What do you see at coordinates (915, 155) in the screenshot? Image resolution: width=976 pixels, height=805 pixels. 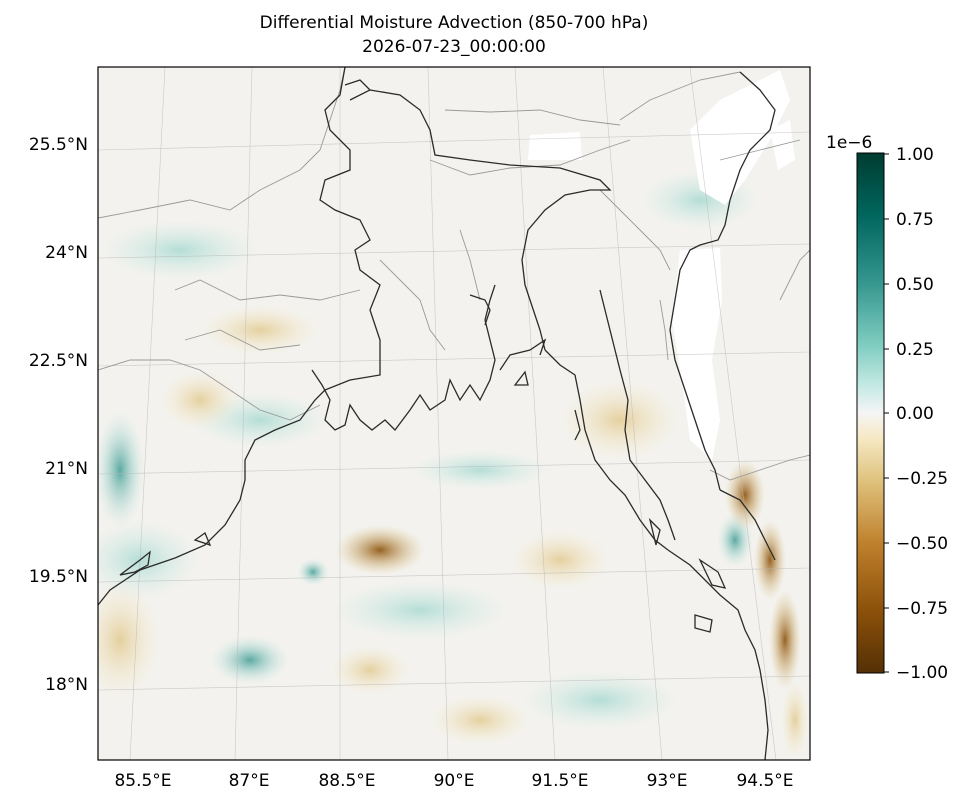 I see `colorbar-tick-label: 1.00` at bounding box center [915, 155].